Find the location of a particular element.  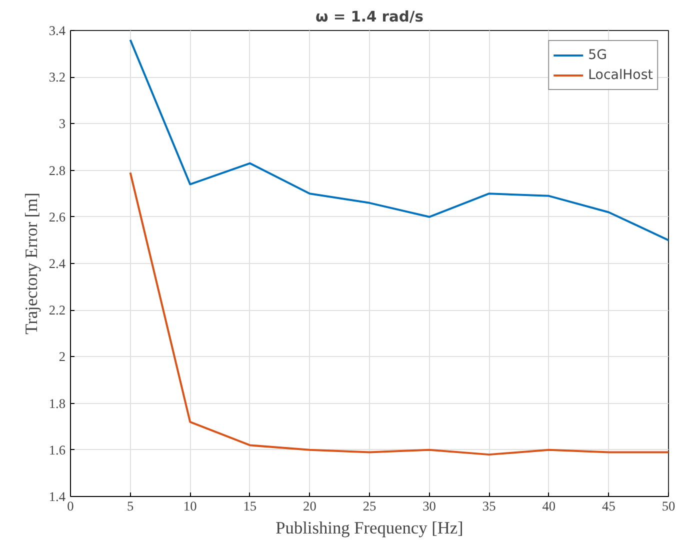

chart-title: ω = 1.4 rad/s is located at coordinates (370, 17).